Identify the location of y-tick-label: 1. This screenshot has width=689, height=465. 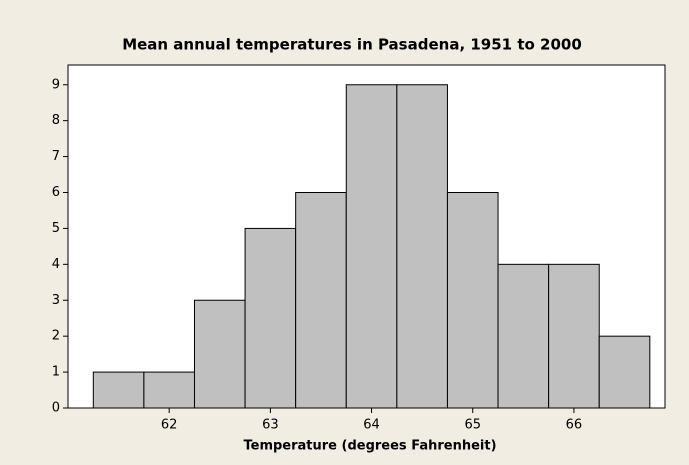
(56, 372).